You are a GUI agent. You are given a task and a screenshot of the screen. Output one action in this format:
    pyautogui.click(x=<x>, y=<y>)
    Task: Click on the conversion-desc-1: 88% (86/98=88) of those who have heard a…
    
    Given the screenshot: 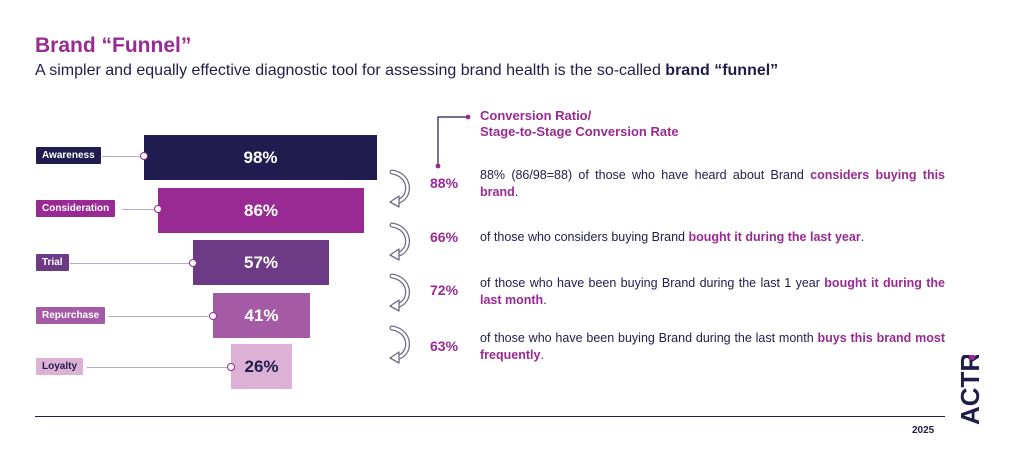 What is the action you would take?
    pyautogui.click(x=712, y=184)
    